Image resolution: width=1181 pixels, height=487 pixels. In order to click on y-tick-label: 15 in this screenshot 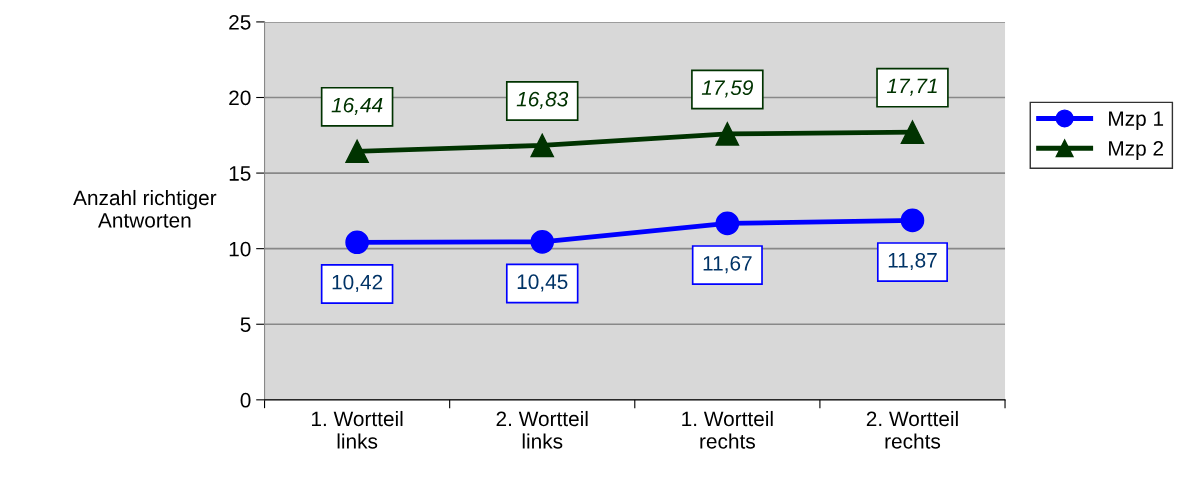, I will do `click(240, 173)`.